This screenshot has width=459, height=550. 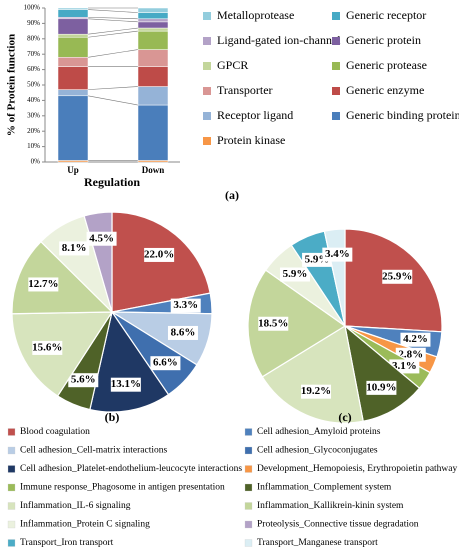 I want to click on legend-label: Blood coagulation, so click(x=55, y=432).